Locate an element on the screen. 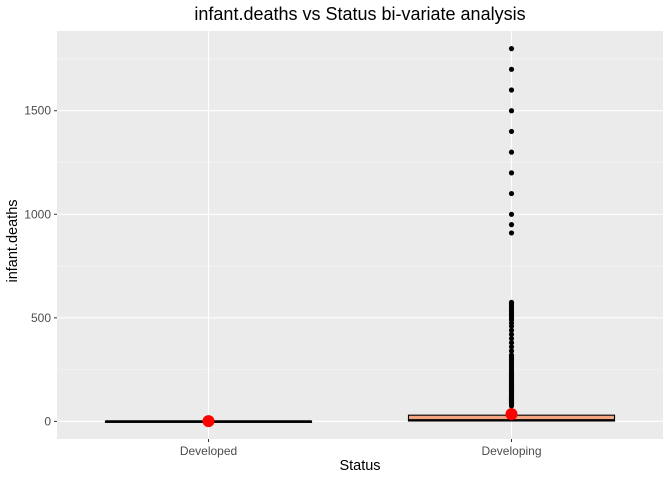 Image resolution: width=672 pixels, height=480 pixels. y-tick-label: 1000 is located at coordinates (37, 214).